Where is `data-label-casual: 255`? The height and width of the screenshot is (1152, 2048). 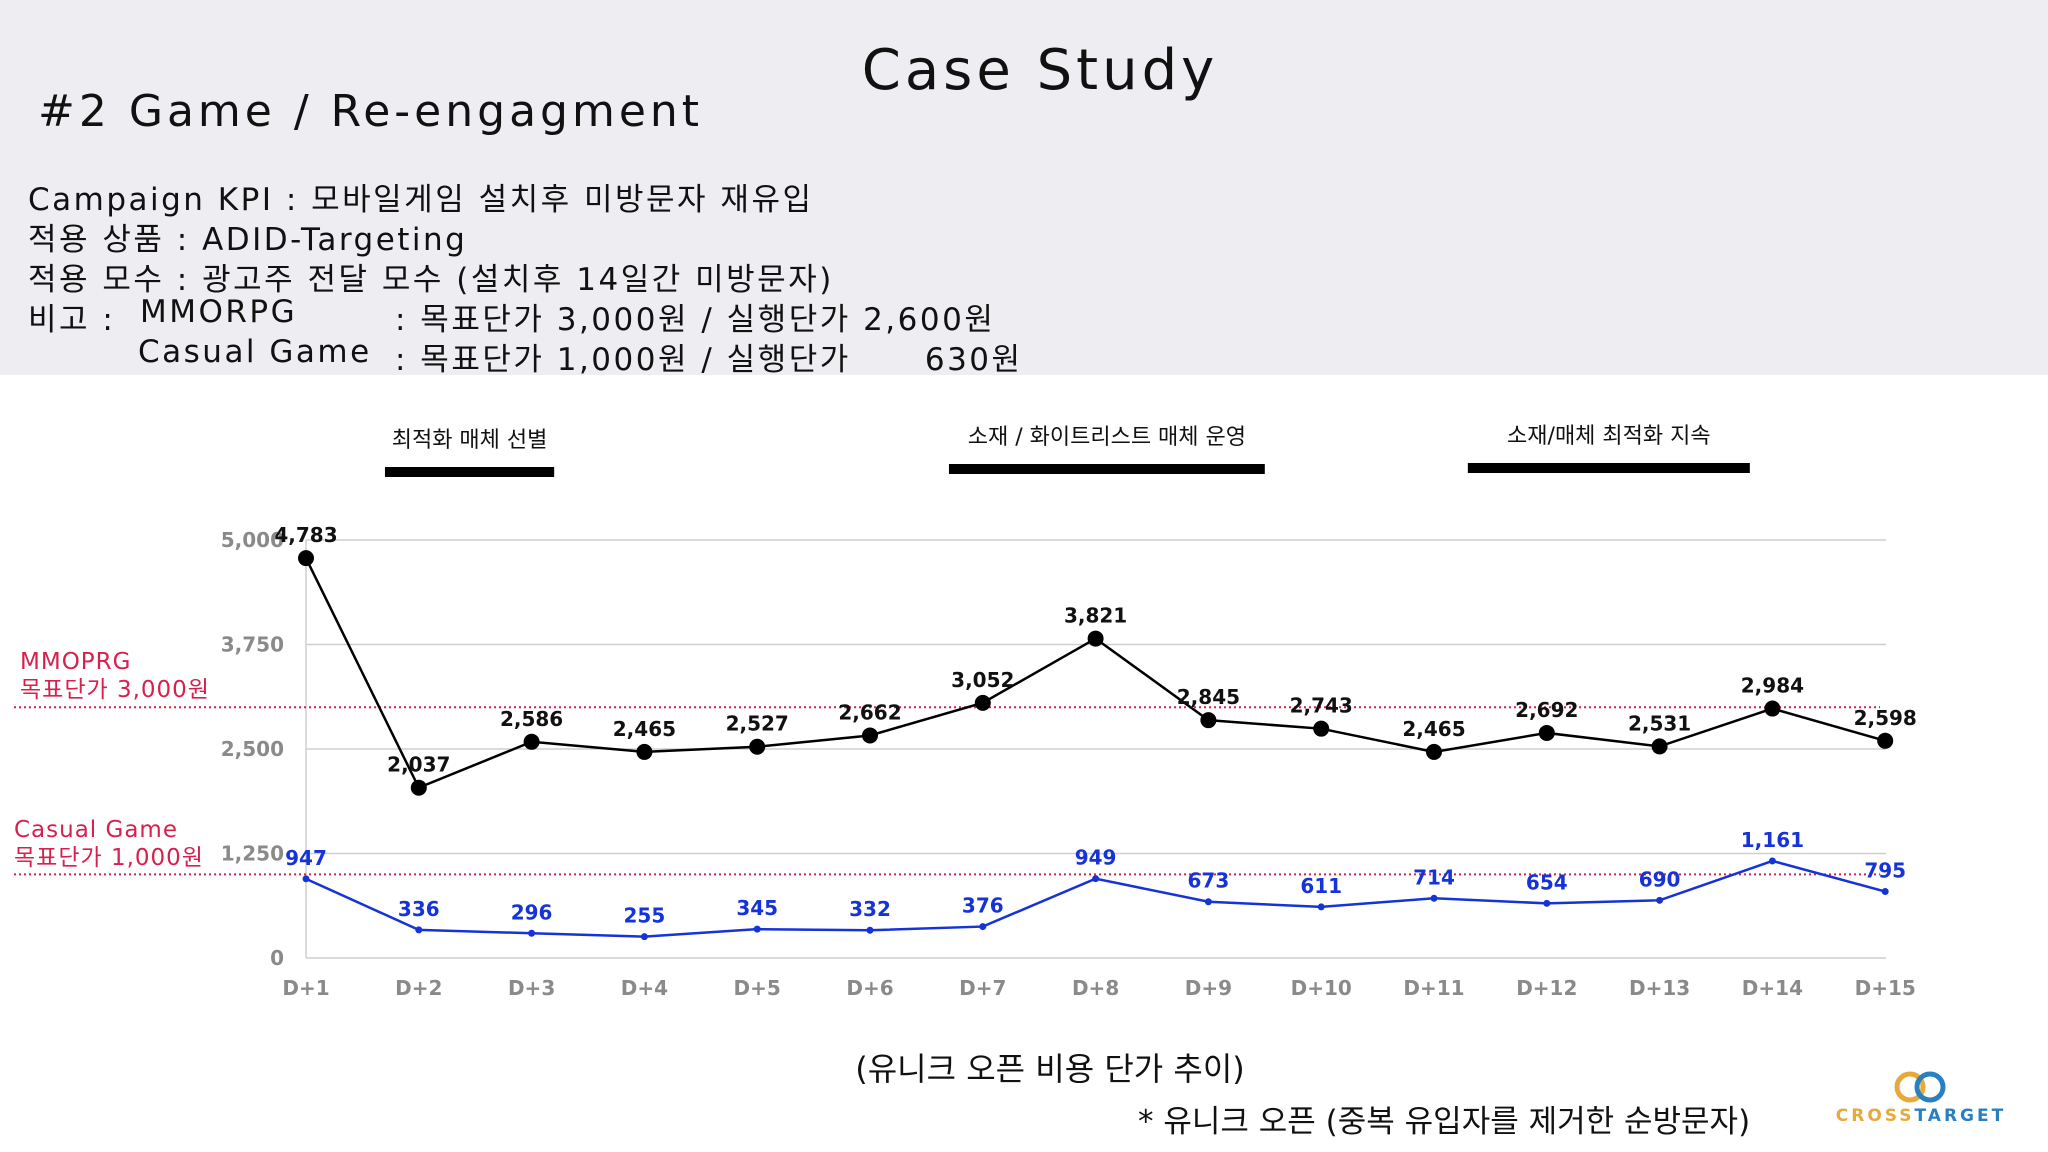 data-label-casual: 255 is located at coordinates (645, 916).